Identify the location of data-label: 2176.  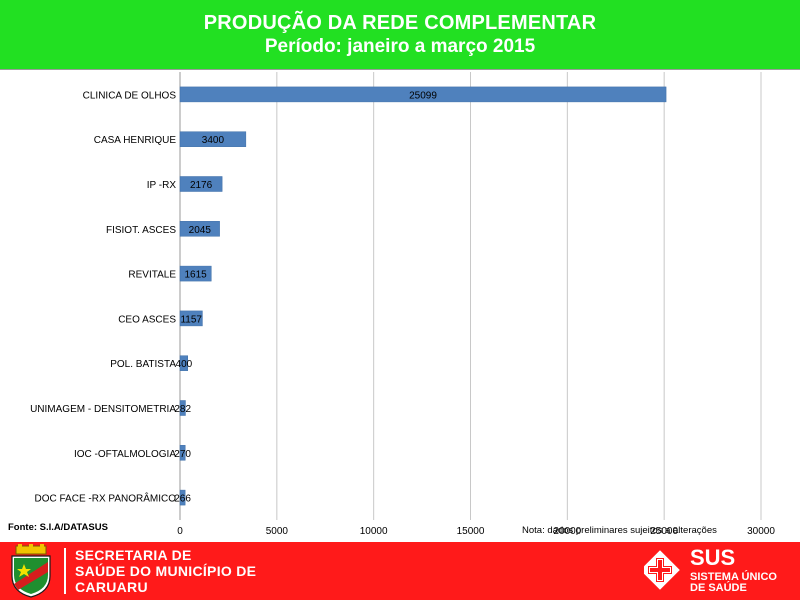
(201, 185).